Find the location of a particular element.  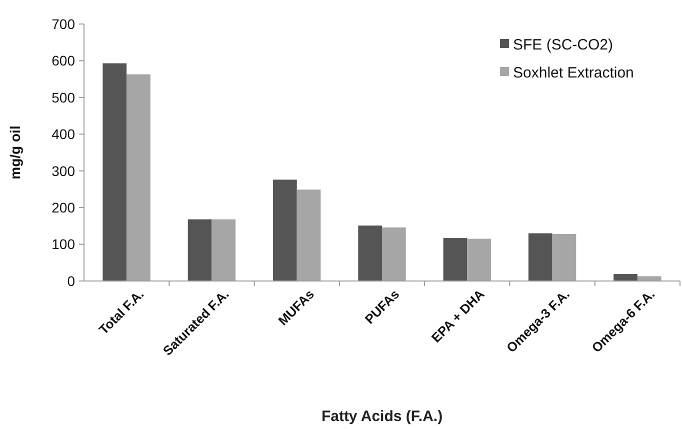

y-tick-label: 400 is located at coordinates (64, 134).